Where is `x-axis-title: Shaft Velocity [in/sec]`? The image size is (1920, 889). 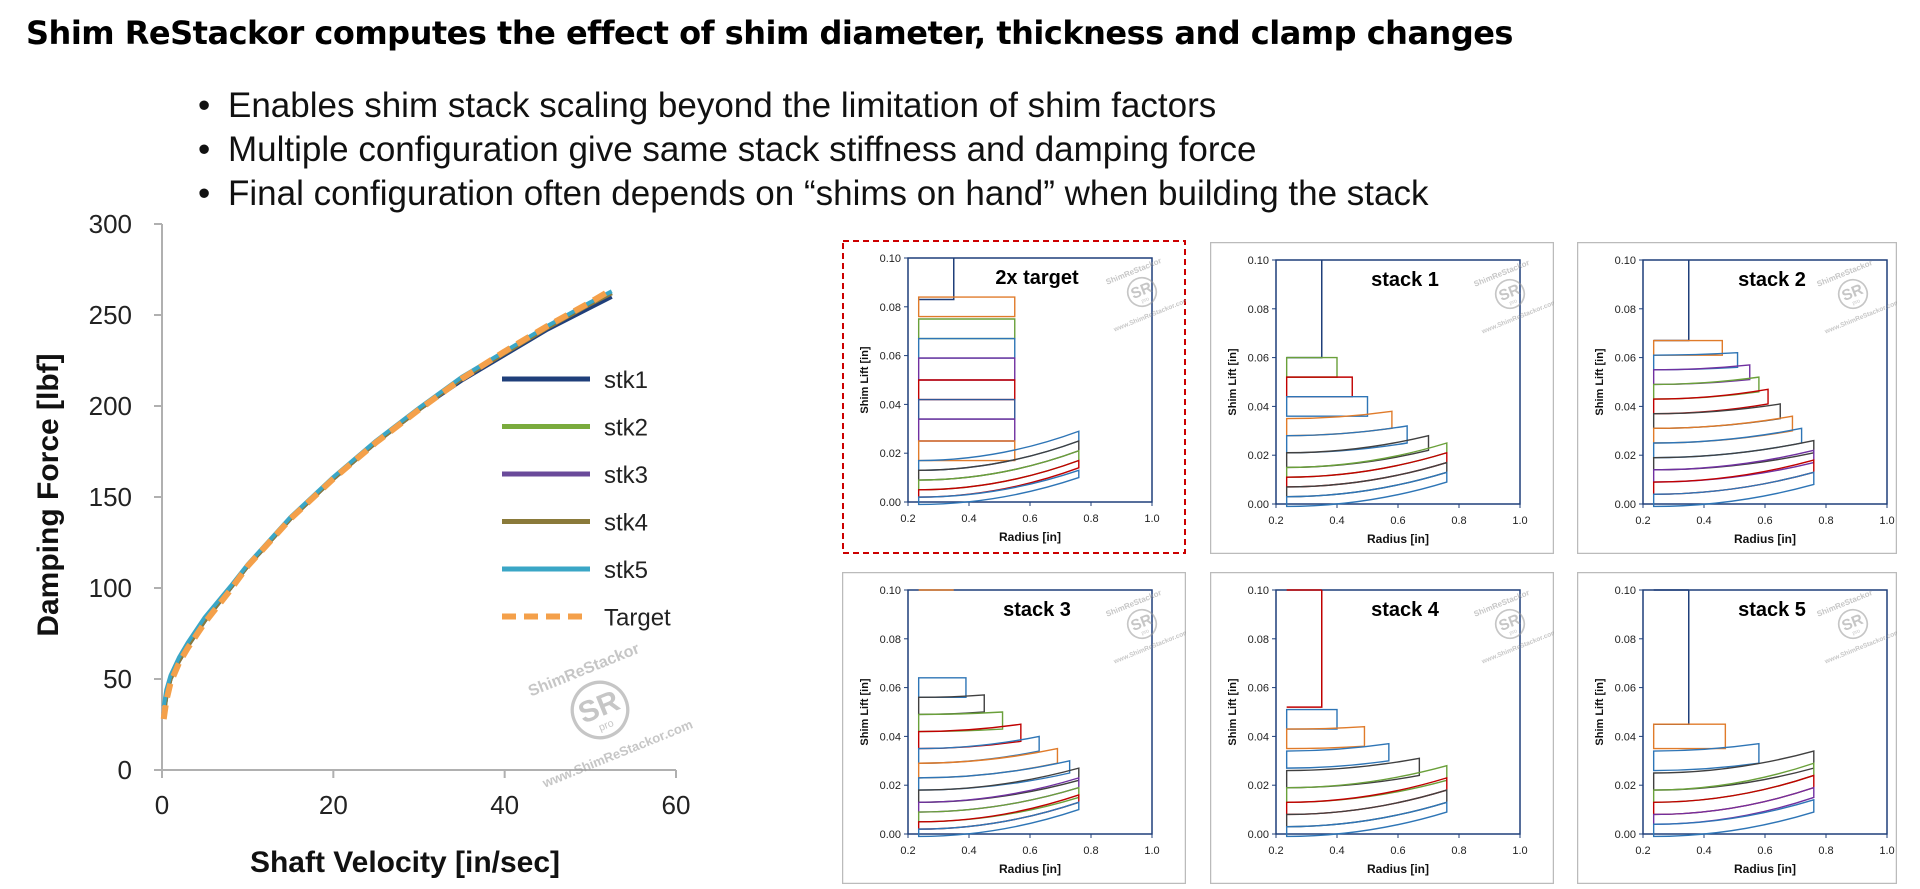 x-axis-title: Shaft Velocity [in/sec] is located at coordinates (405, 862).